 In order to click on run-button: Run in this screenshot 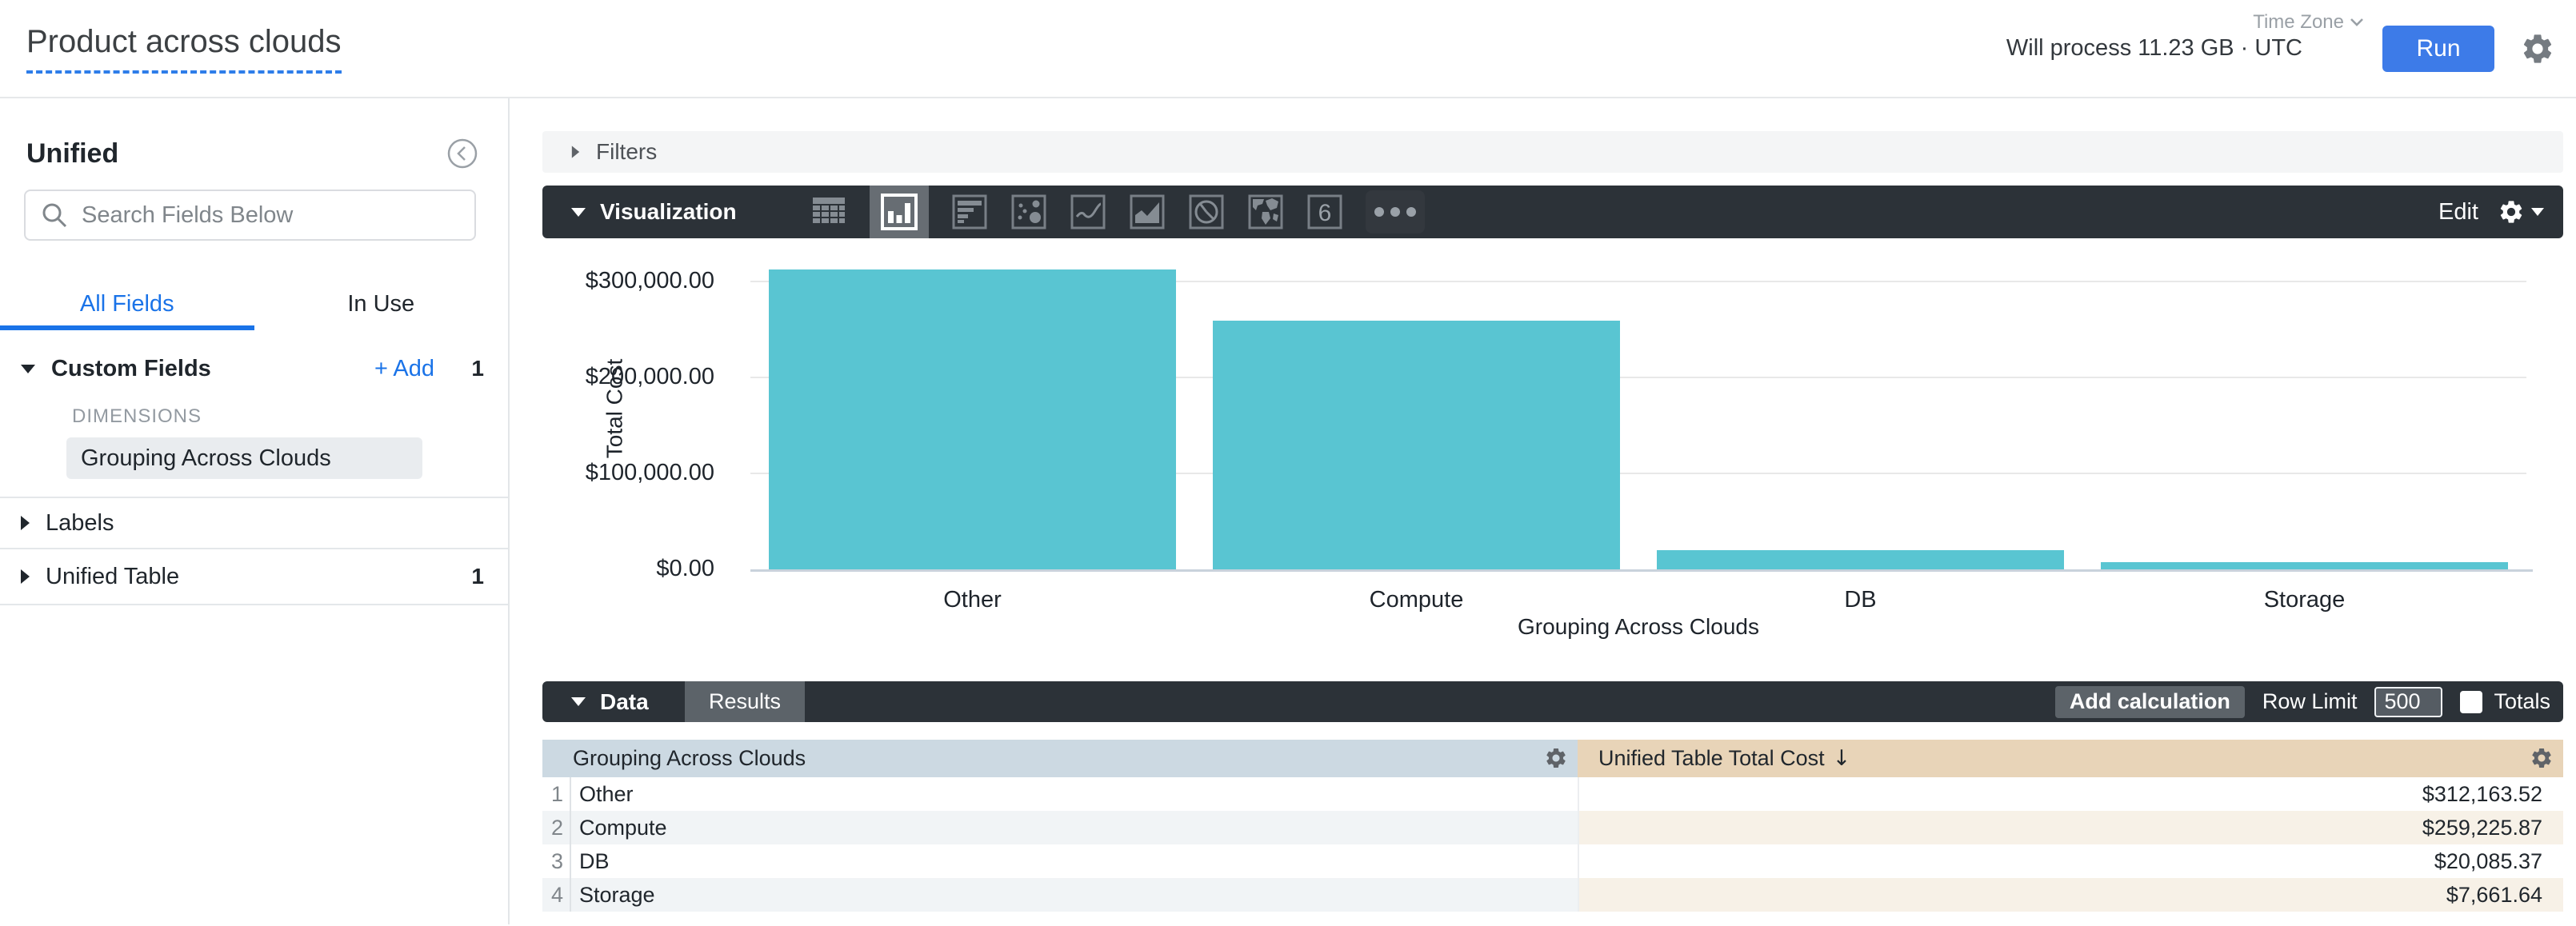, I will do `click(2438, 48)`.